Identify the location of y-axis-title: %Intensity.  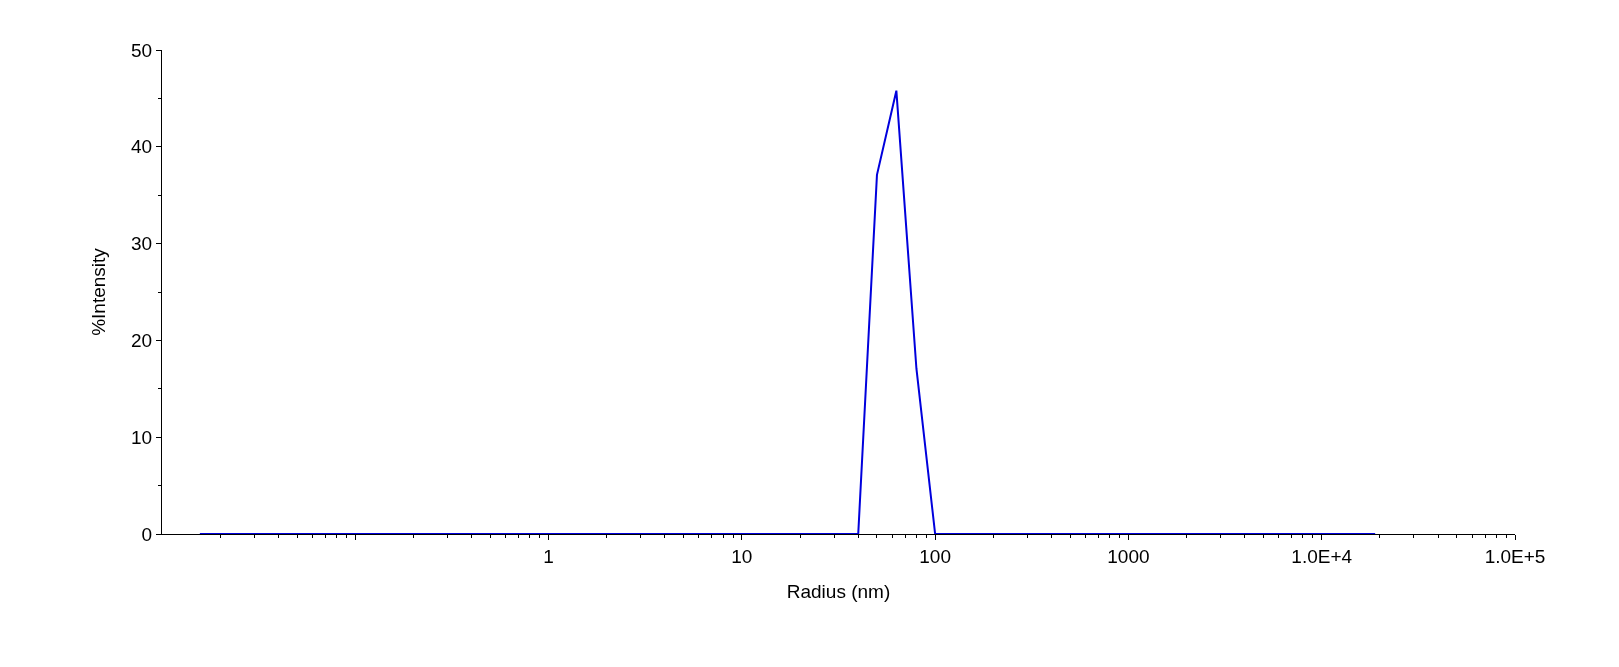
(98, 291).